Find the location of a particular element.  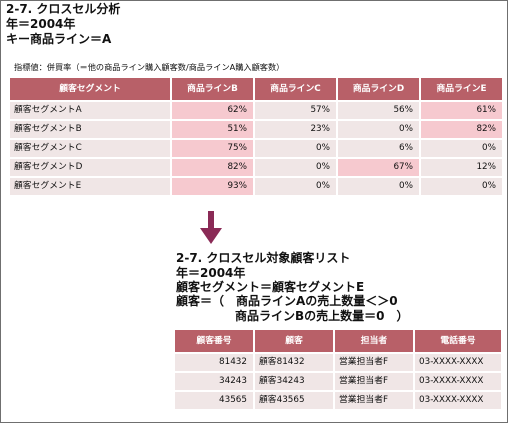

customer-name-cell: 顧客34243 is located at coordinates (294, 381).